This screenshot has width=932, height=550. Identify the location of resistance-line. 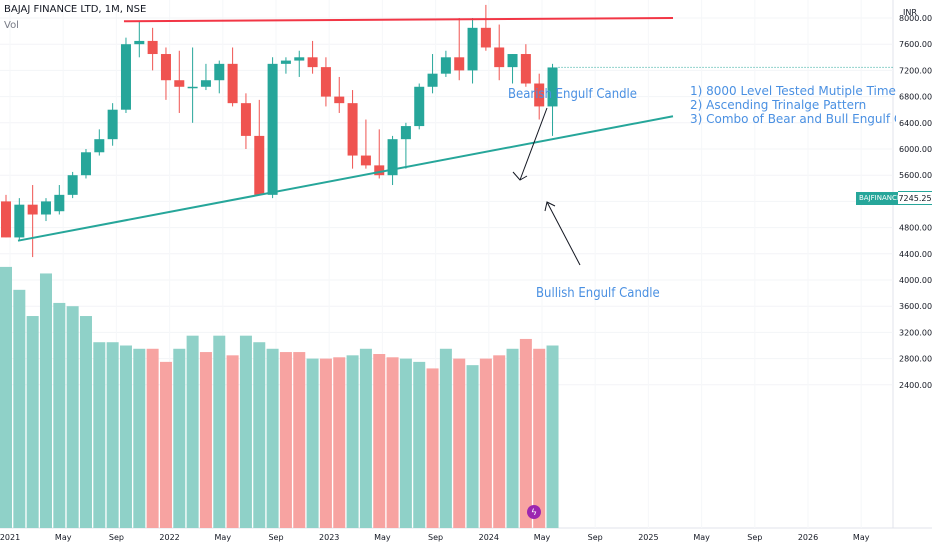
(398, 20).